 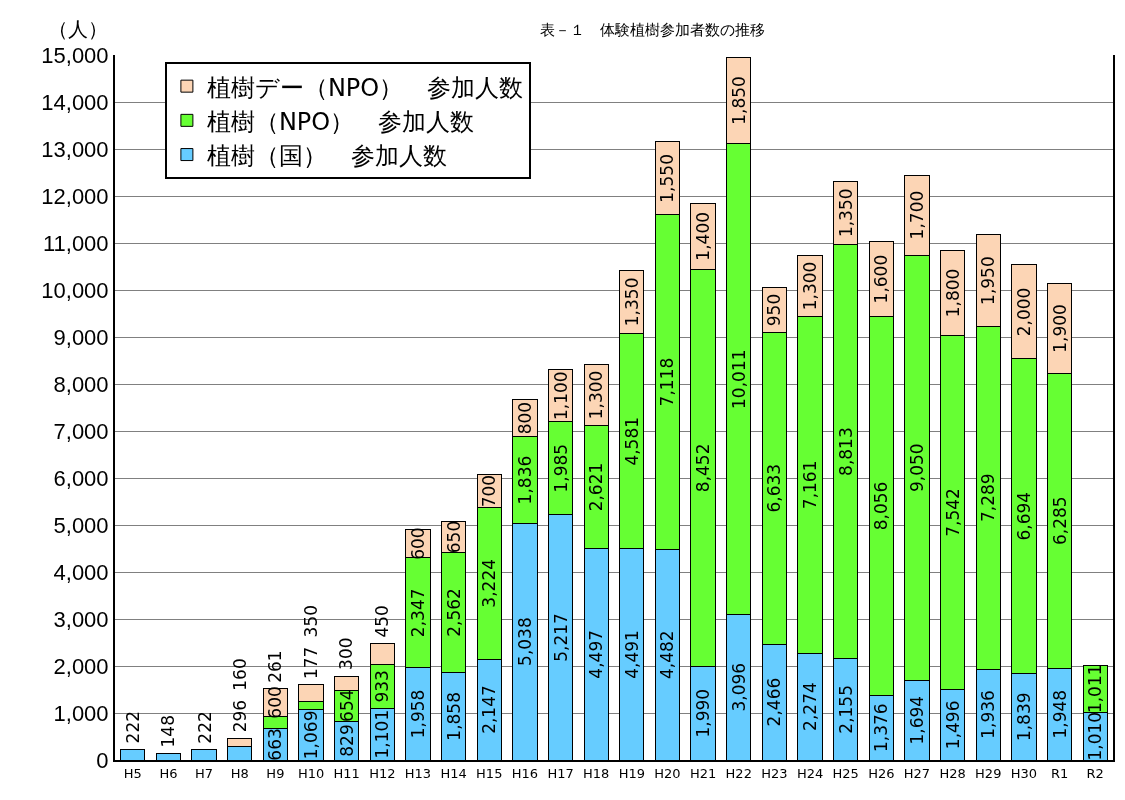 I want to click on data-label: 6,285, so click(x=1059, y=521).